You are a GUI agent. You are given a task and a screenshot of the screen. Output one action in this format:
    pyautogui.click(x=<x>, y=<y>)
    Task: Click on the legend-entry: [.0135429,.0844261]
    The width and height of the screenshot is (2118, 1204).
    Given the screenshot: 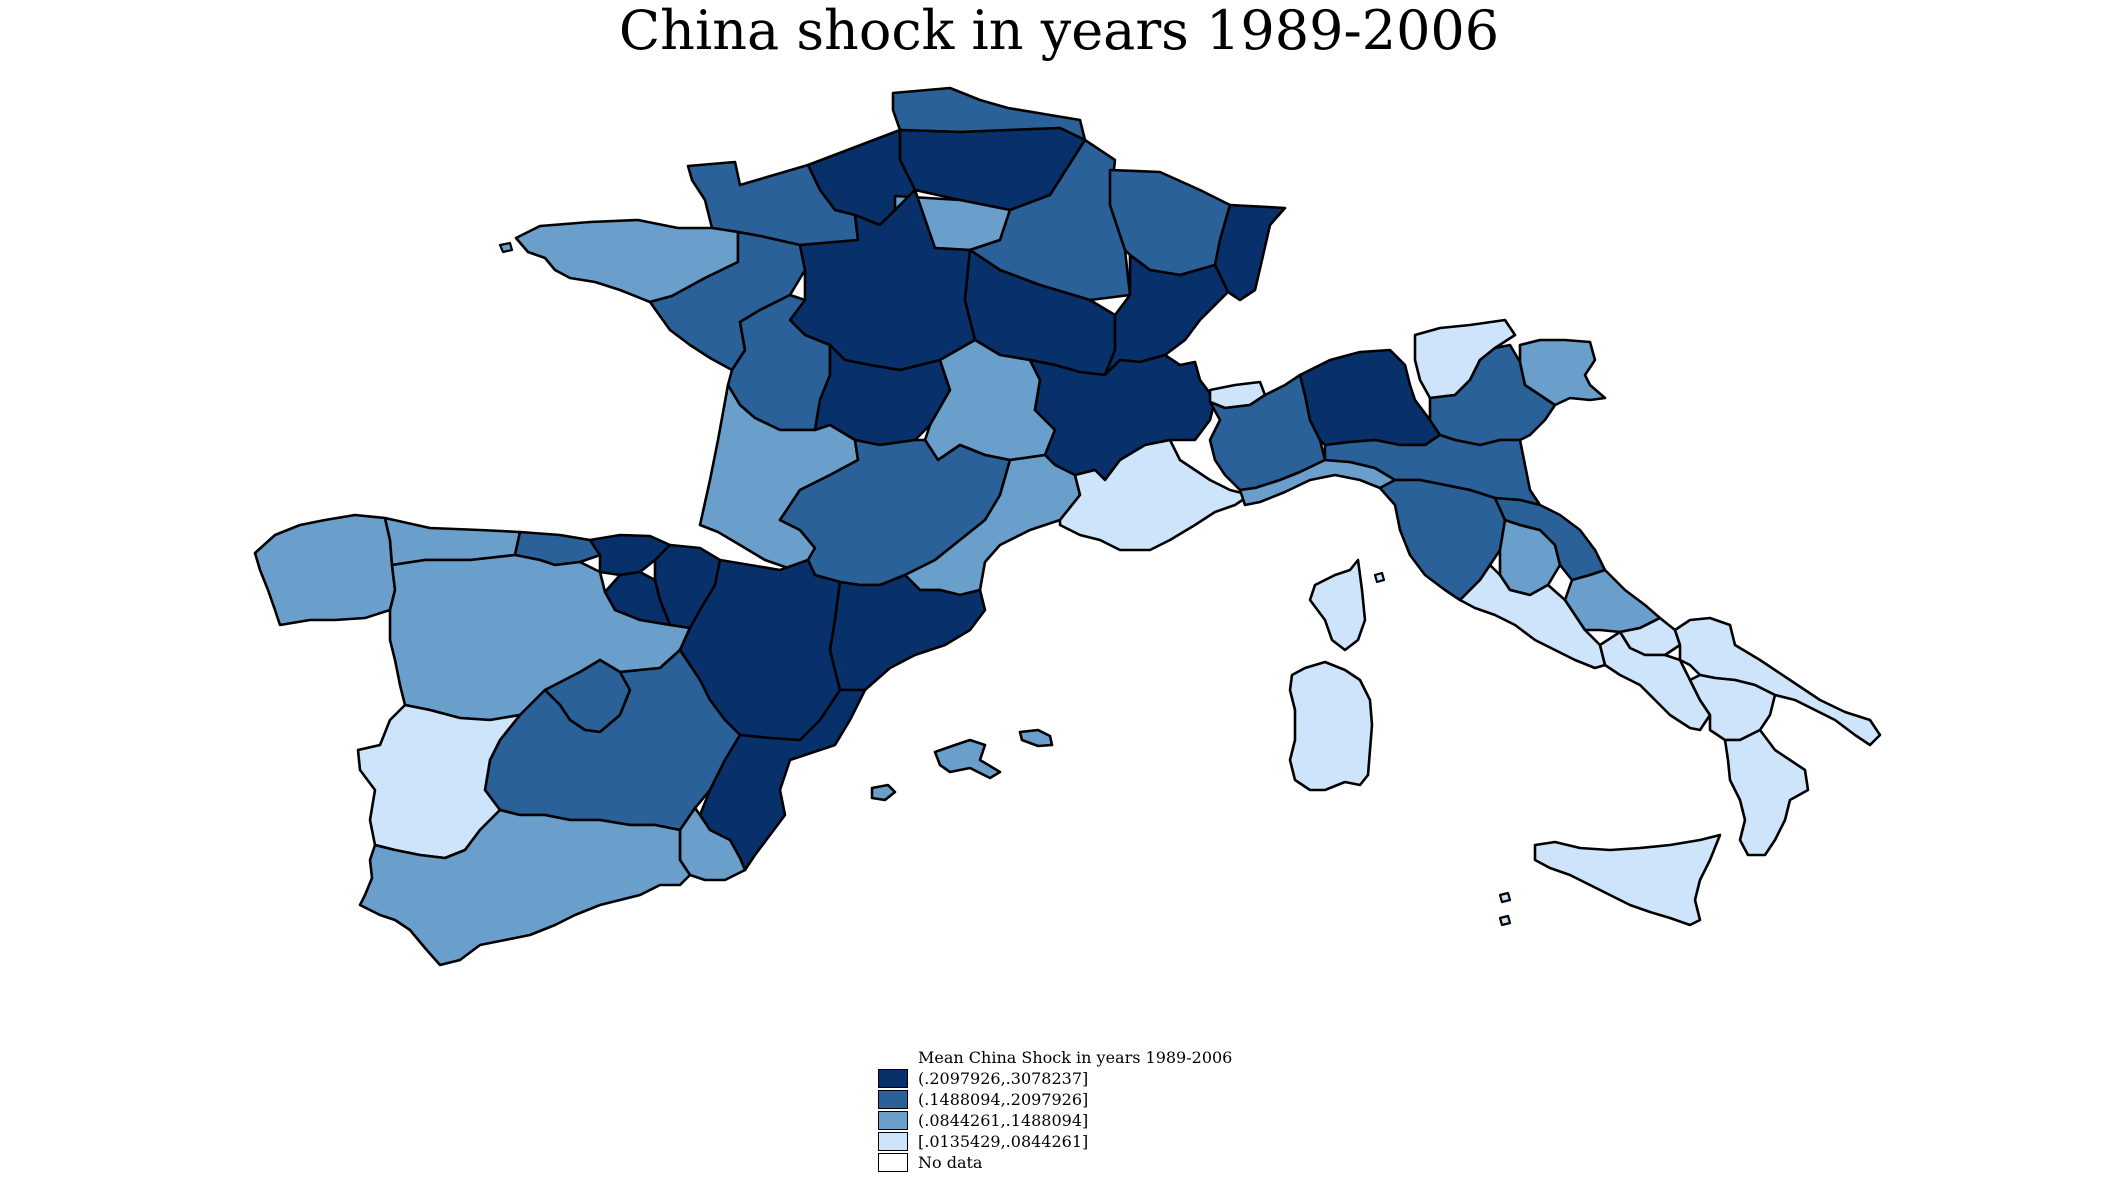 What is the action you would take?
    pyautogui.click(x=1055, y=1141)
    